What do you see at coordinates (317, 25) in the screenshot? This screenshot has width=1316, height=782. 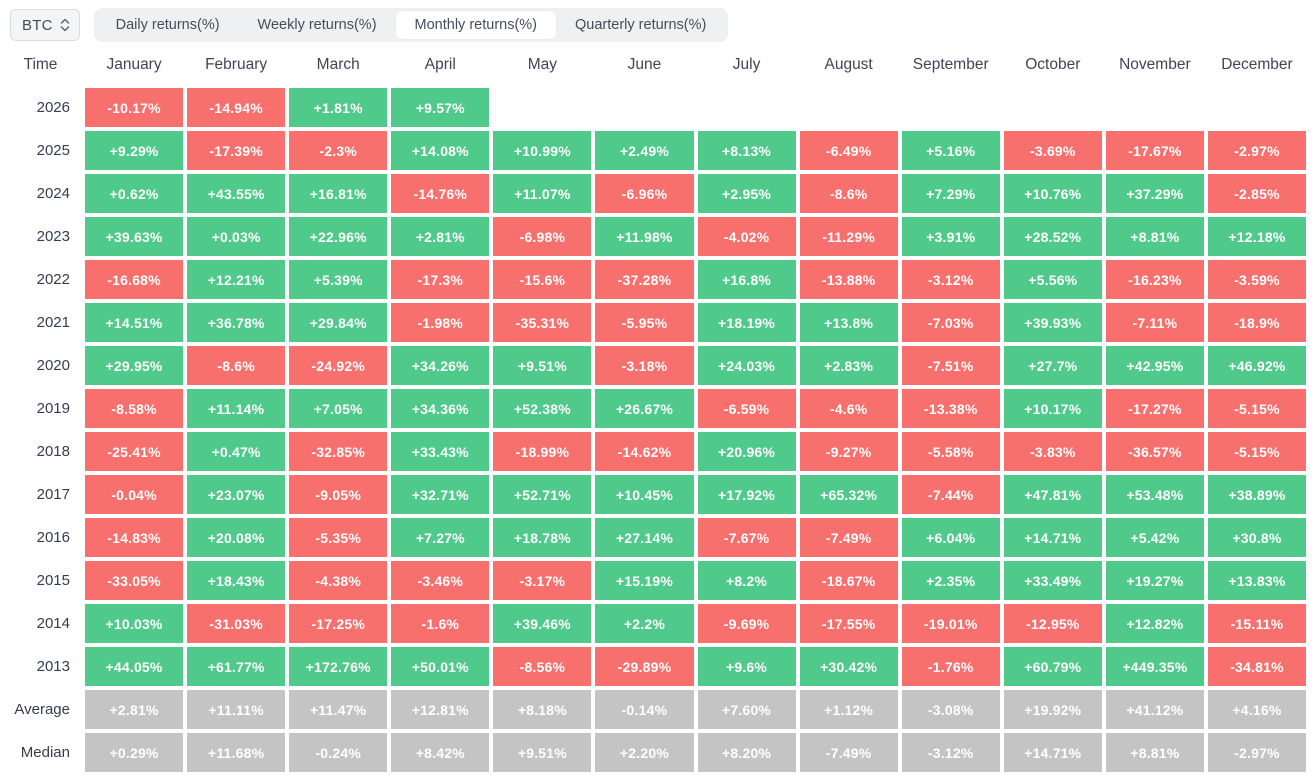 I see `tab-weekly-returns: Weekly returns(%)` at bounding box center [317, 25].